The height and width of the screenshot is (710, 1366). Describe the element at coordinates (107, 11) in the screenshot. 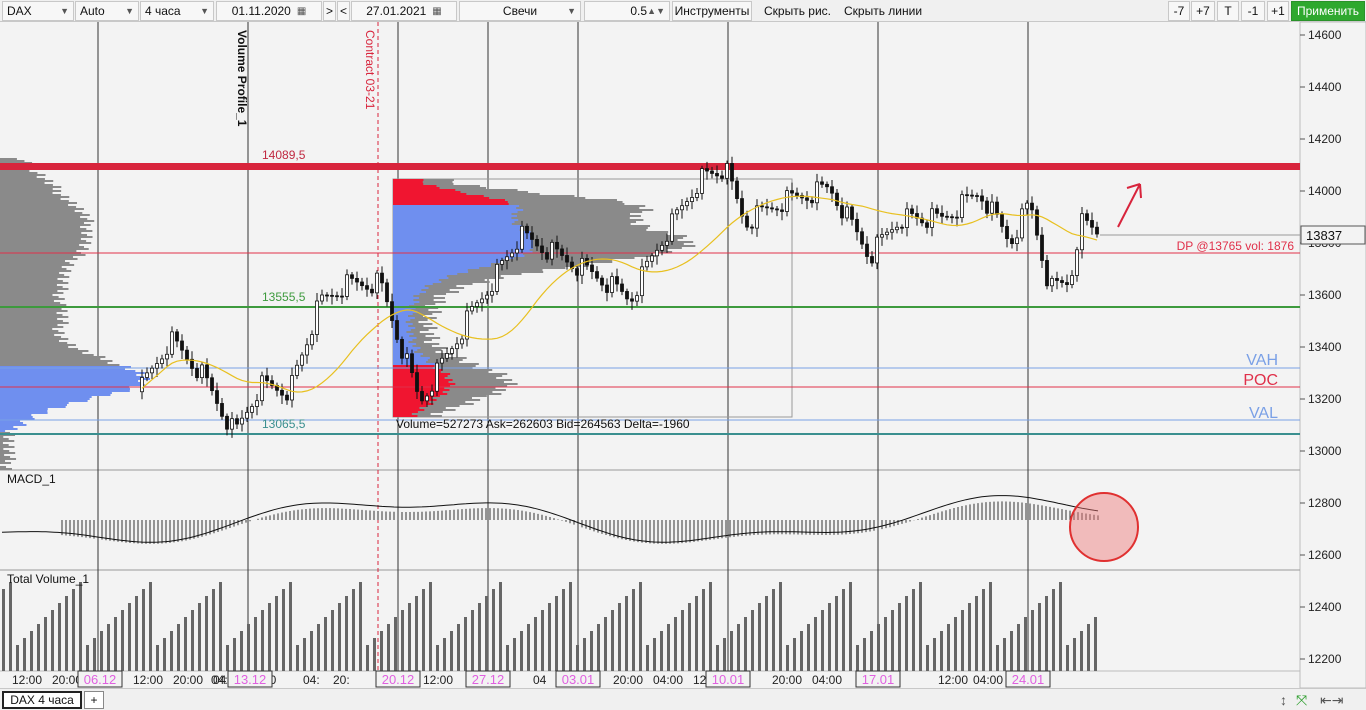

I see `scale-select: Auto ▼` at that location.